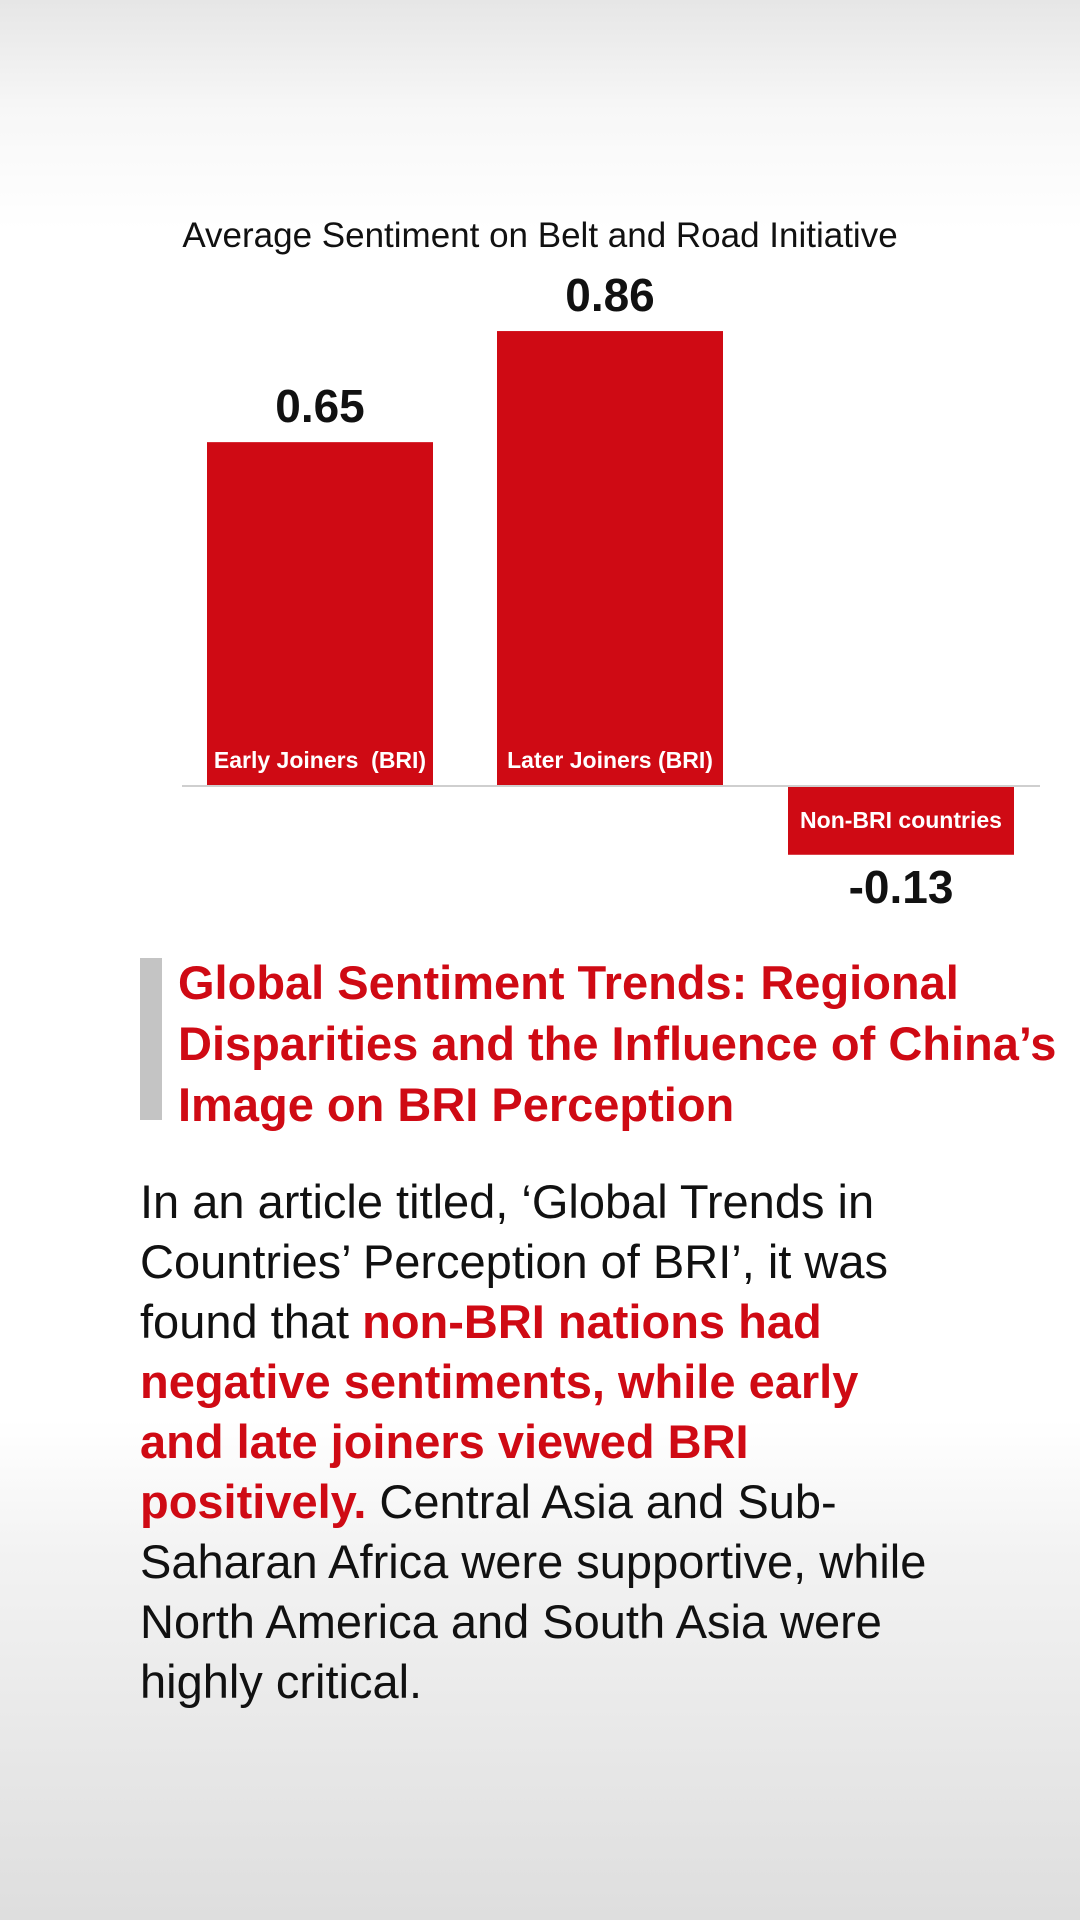  Describe the element at coordinates (610, 760) in the screenshot. I see `bar-category-label-1: Later Joiners (BRI)` at that location.